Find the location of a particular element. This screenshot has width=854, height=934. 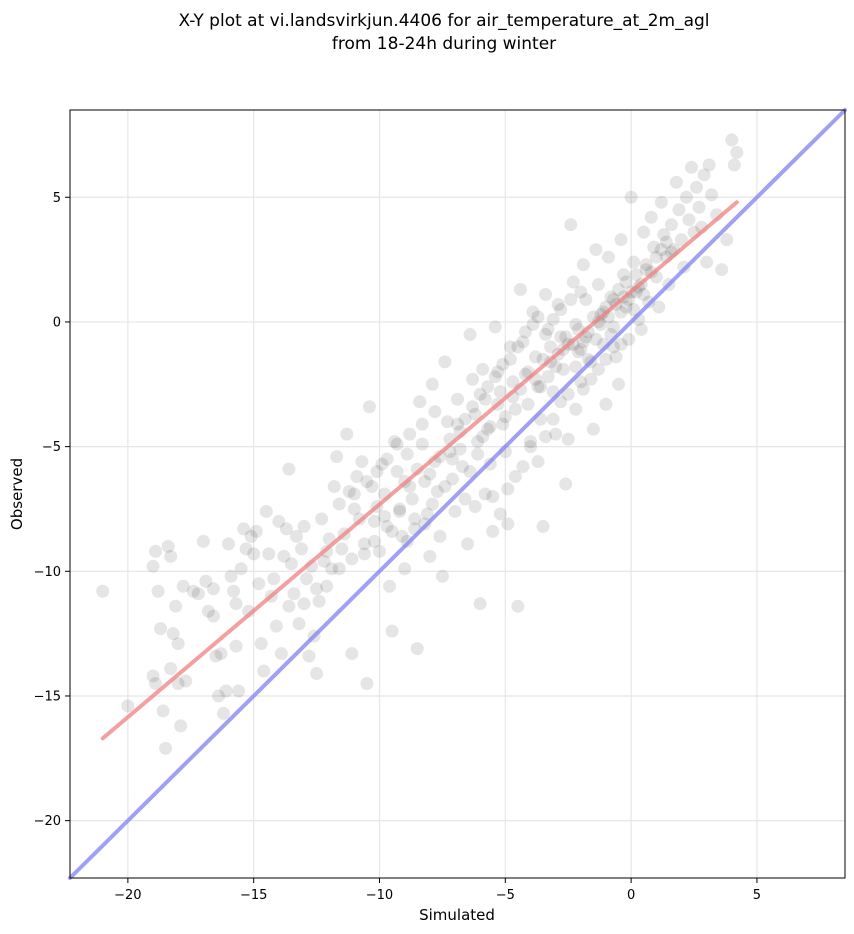

x-tick-label: −10 is located at coordinates (379, 895).